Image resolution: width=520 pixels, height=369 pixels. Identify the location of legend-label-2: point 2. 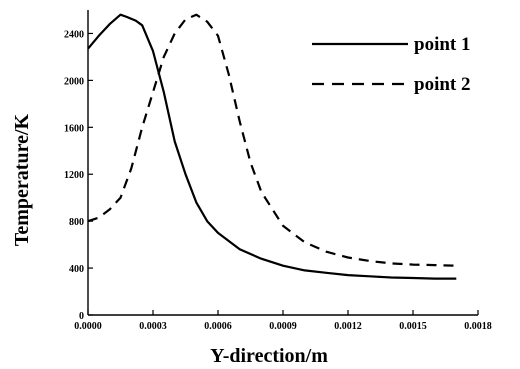
(442, 84).